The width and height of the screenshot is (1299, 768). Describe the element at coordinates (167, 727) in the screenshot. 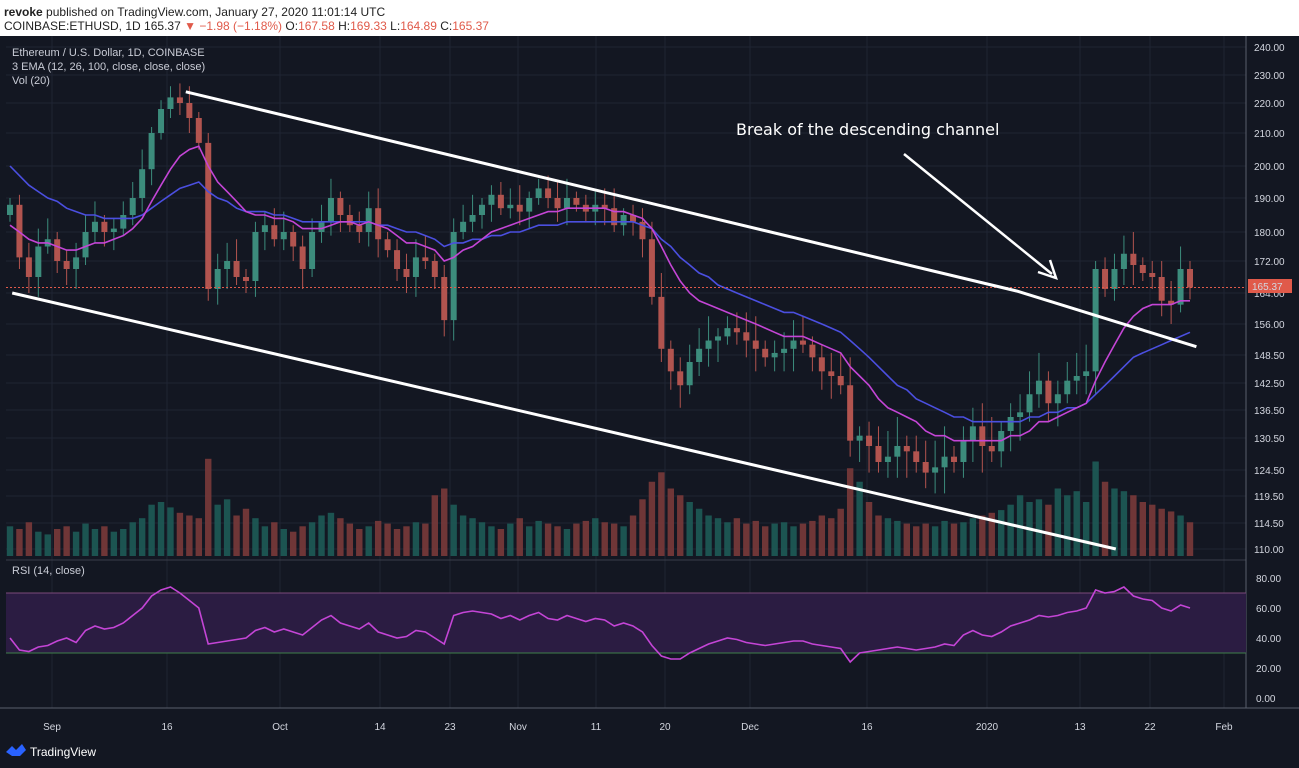

I see `time-tick-label: 16` at that location.